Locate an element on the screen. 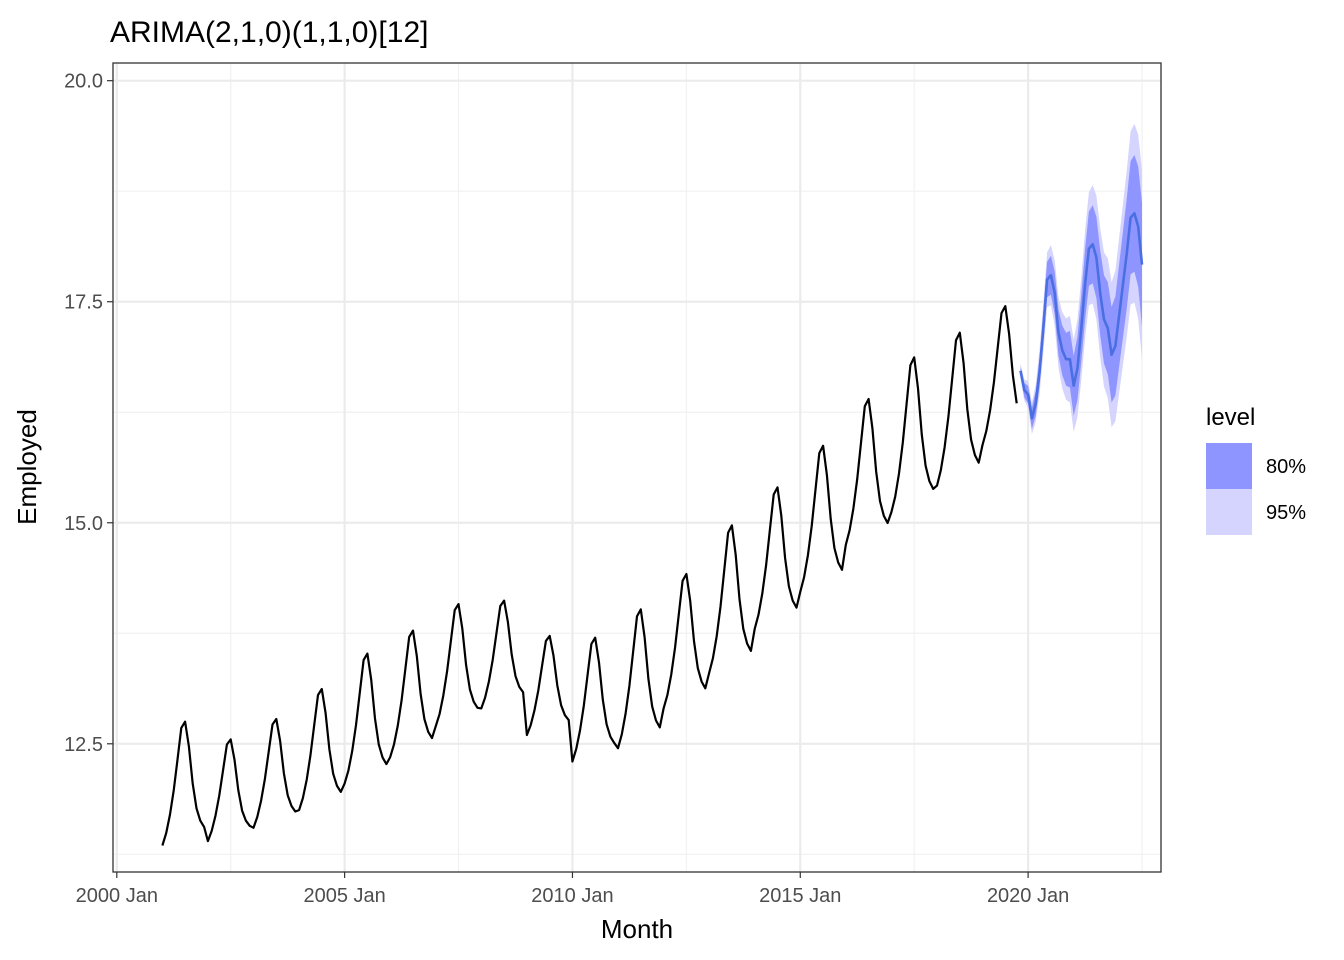  x-axis: 2000 Jan 2005 Jan 2010 Jan 2015 Jan 2020 Jan is located at coordinates (572, 889).